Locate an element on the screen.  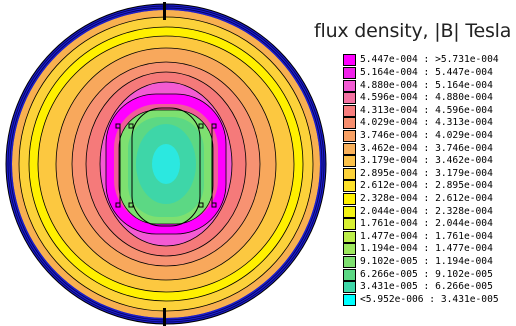
contour-line is located at coordinates (166, 164).